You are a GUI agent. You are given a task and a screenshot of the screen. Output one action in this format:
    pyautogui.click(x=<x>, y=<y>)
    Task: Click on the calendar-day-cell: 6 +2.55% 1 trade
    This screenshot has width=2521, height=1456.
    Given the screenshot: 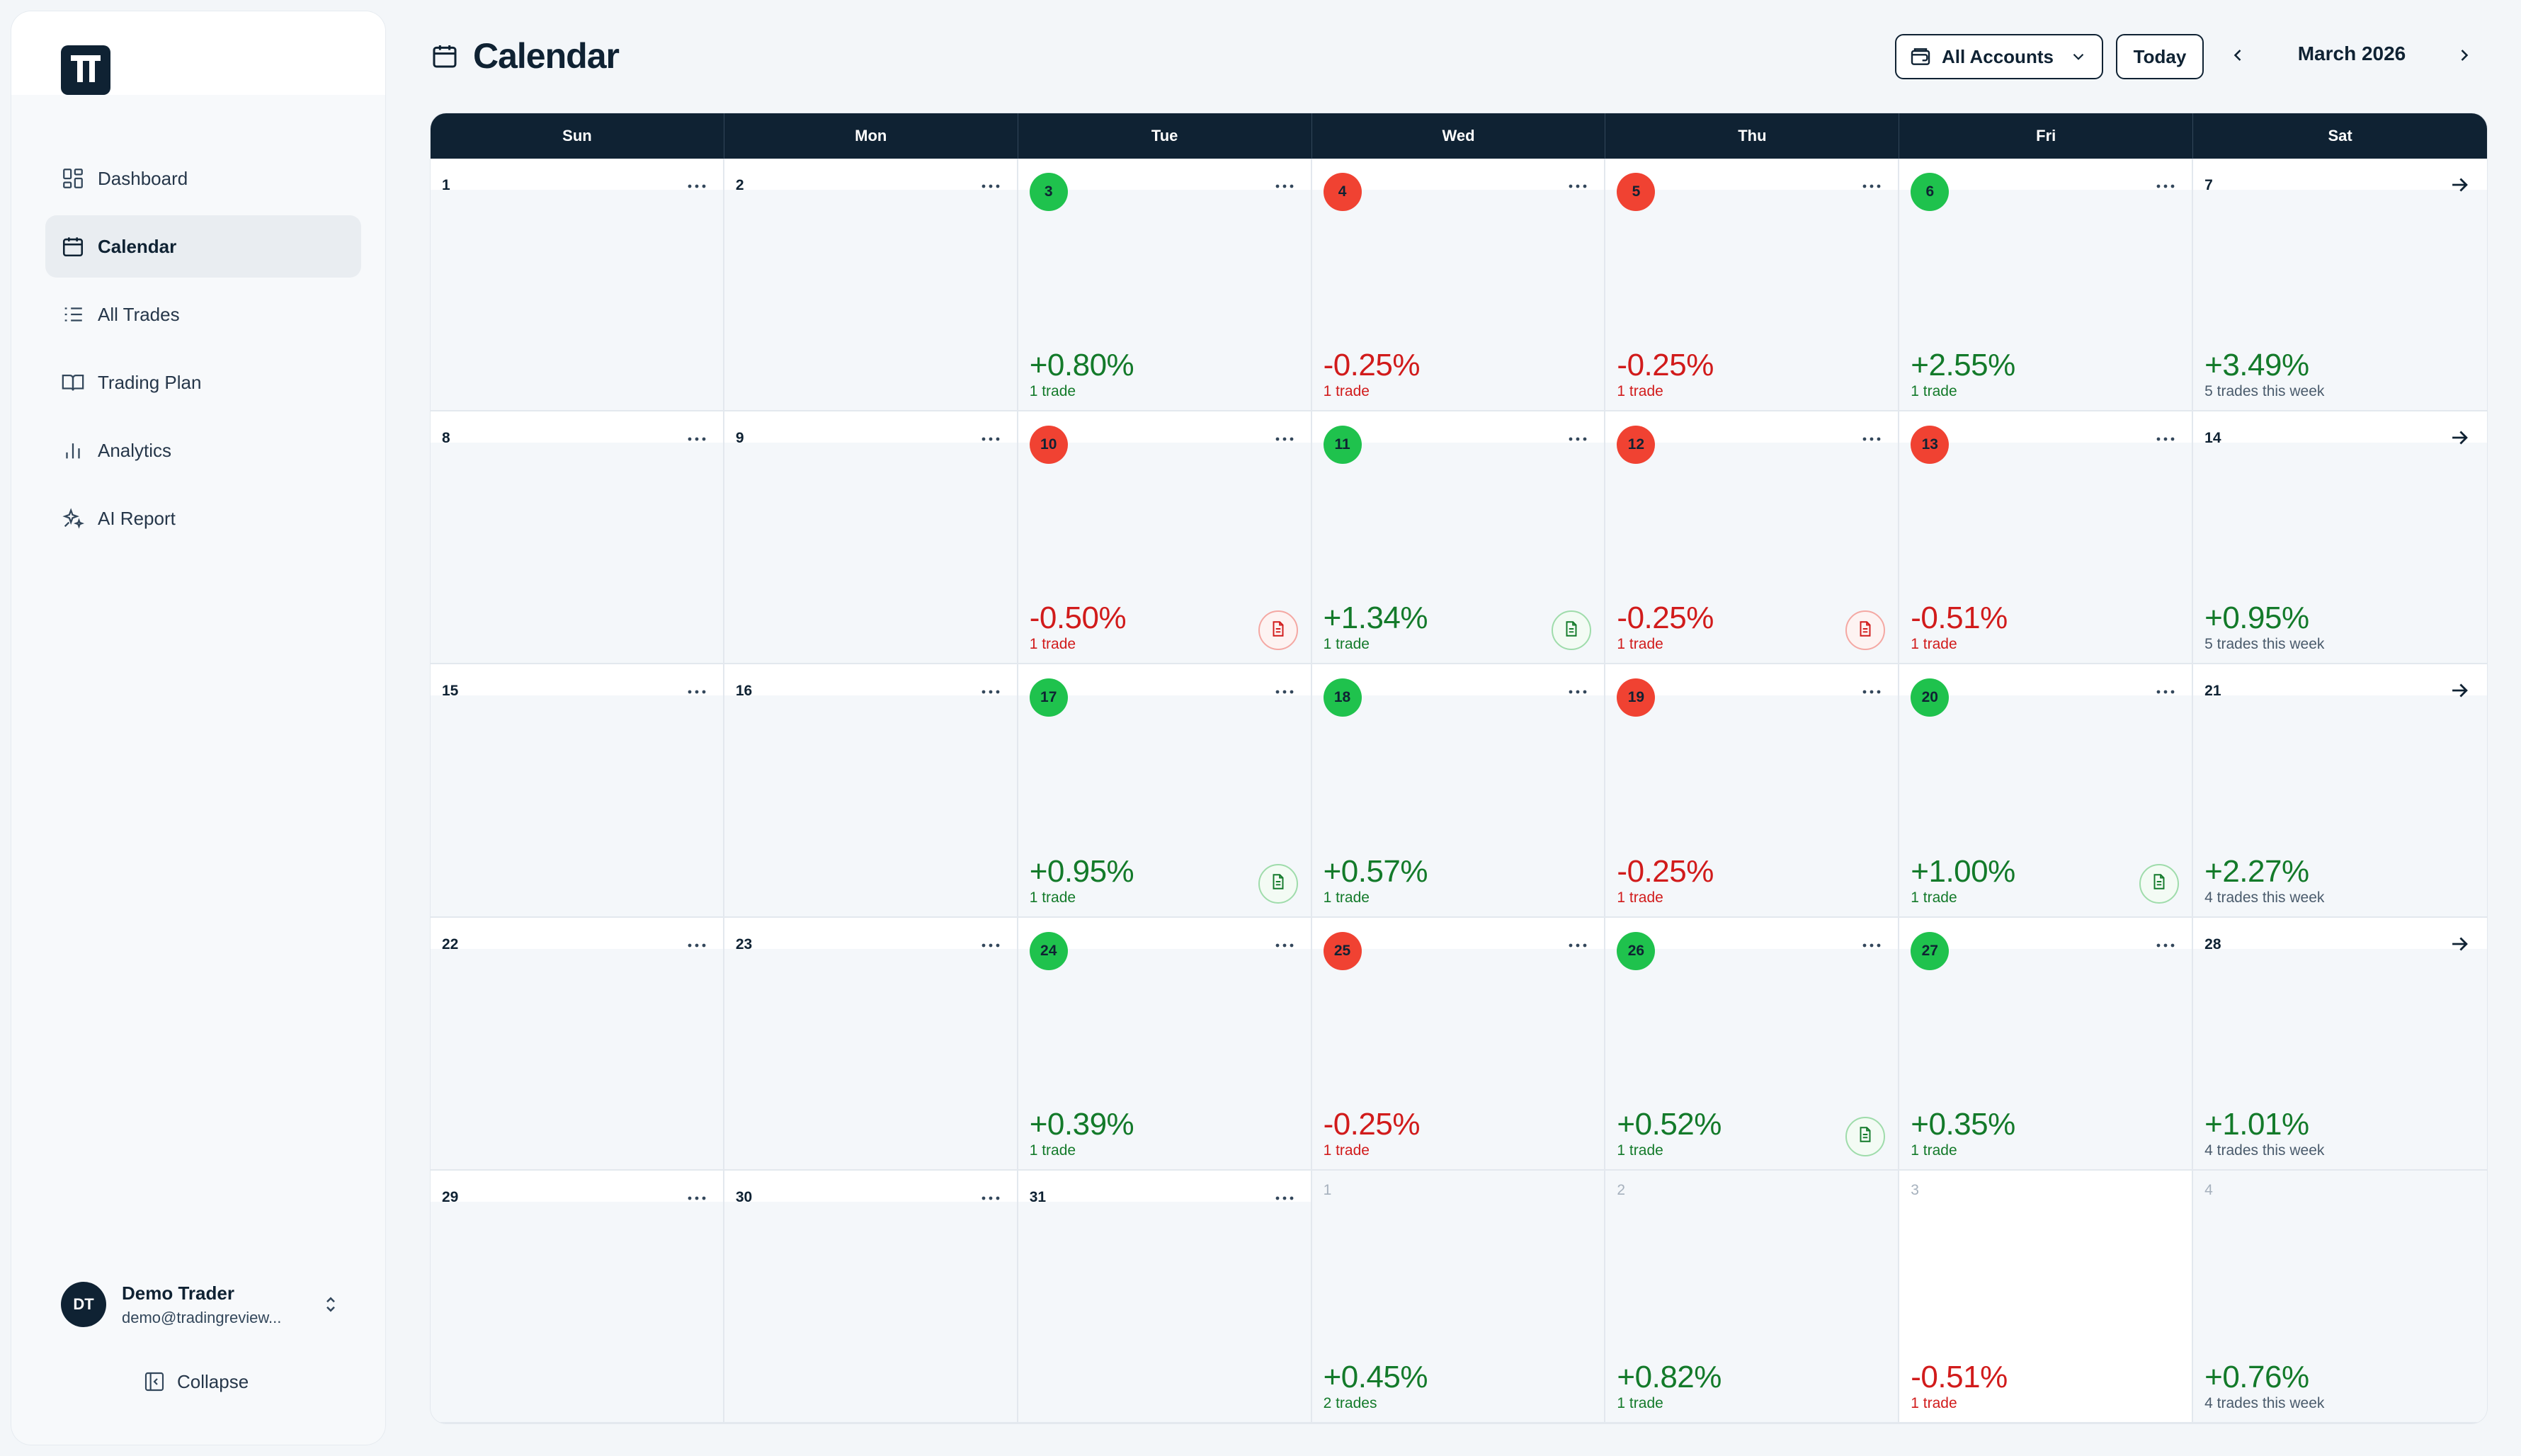 What is the action you would take?
    pyautogui.click(x=2047, y=285)
    